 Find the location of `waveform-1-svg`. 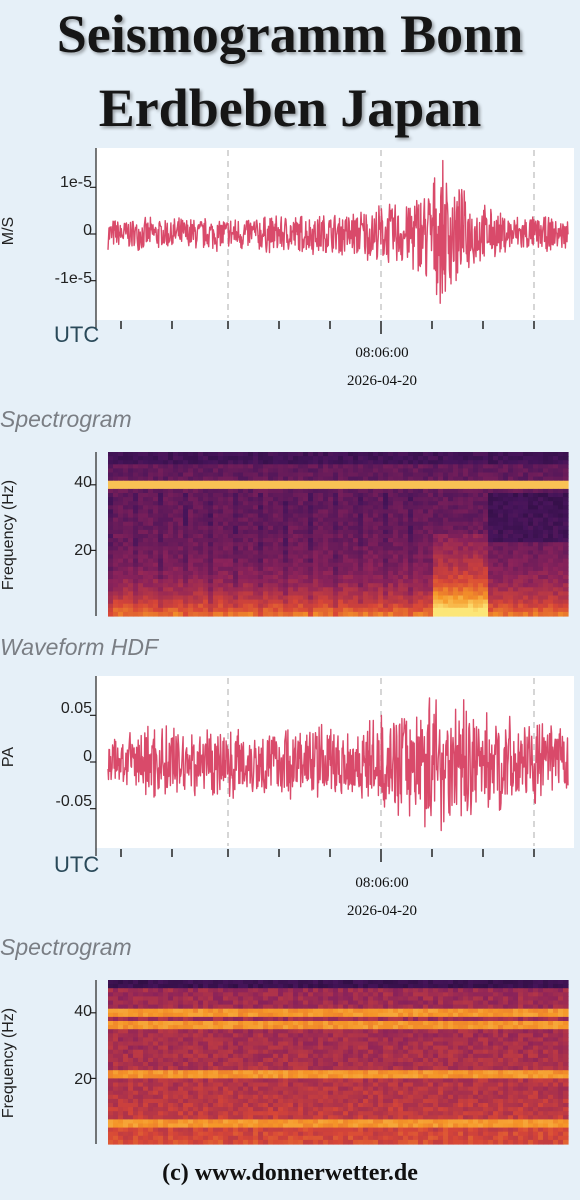

waveform-1-svg is located at coordinates (329, 241).